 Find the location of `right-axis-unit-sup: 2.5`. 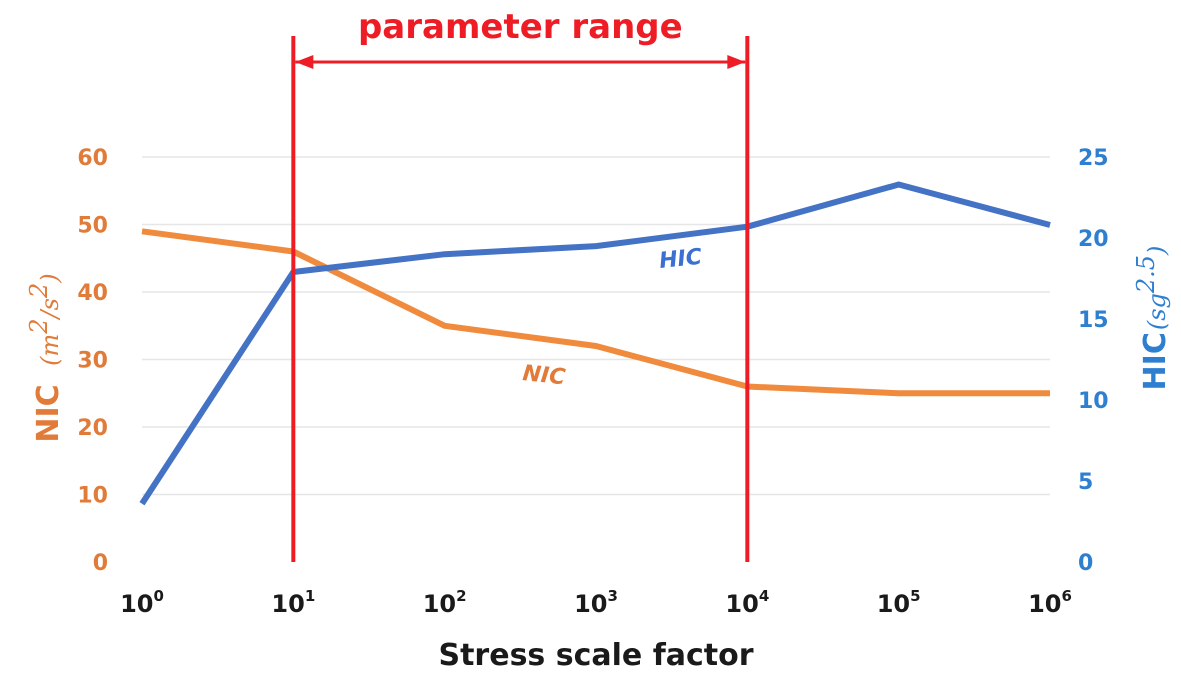

right-axis-unit-sup: 2.5 is located at coordinates (1146, 274).